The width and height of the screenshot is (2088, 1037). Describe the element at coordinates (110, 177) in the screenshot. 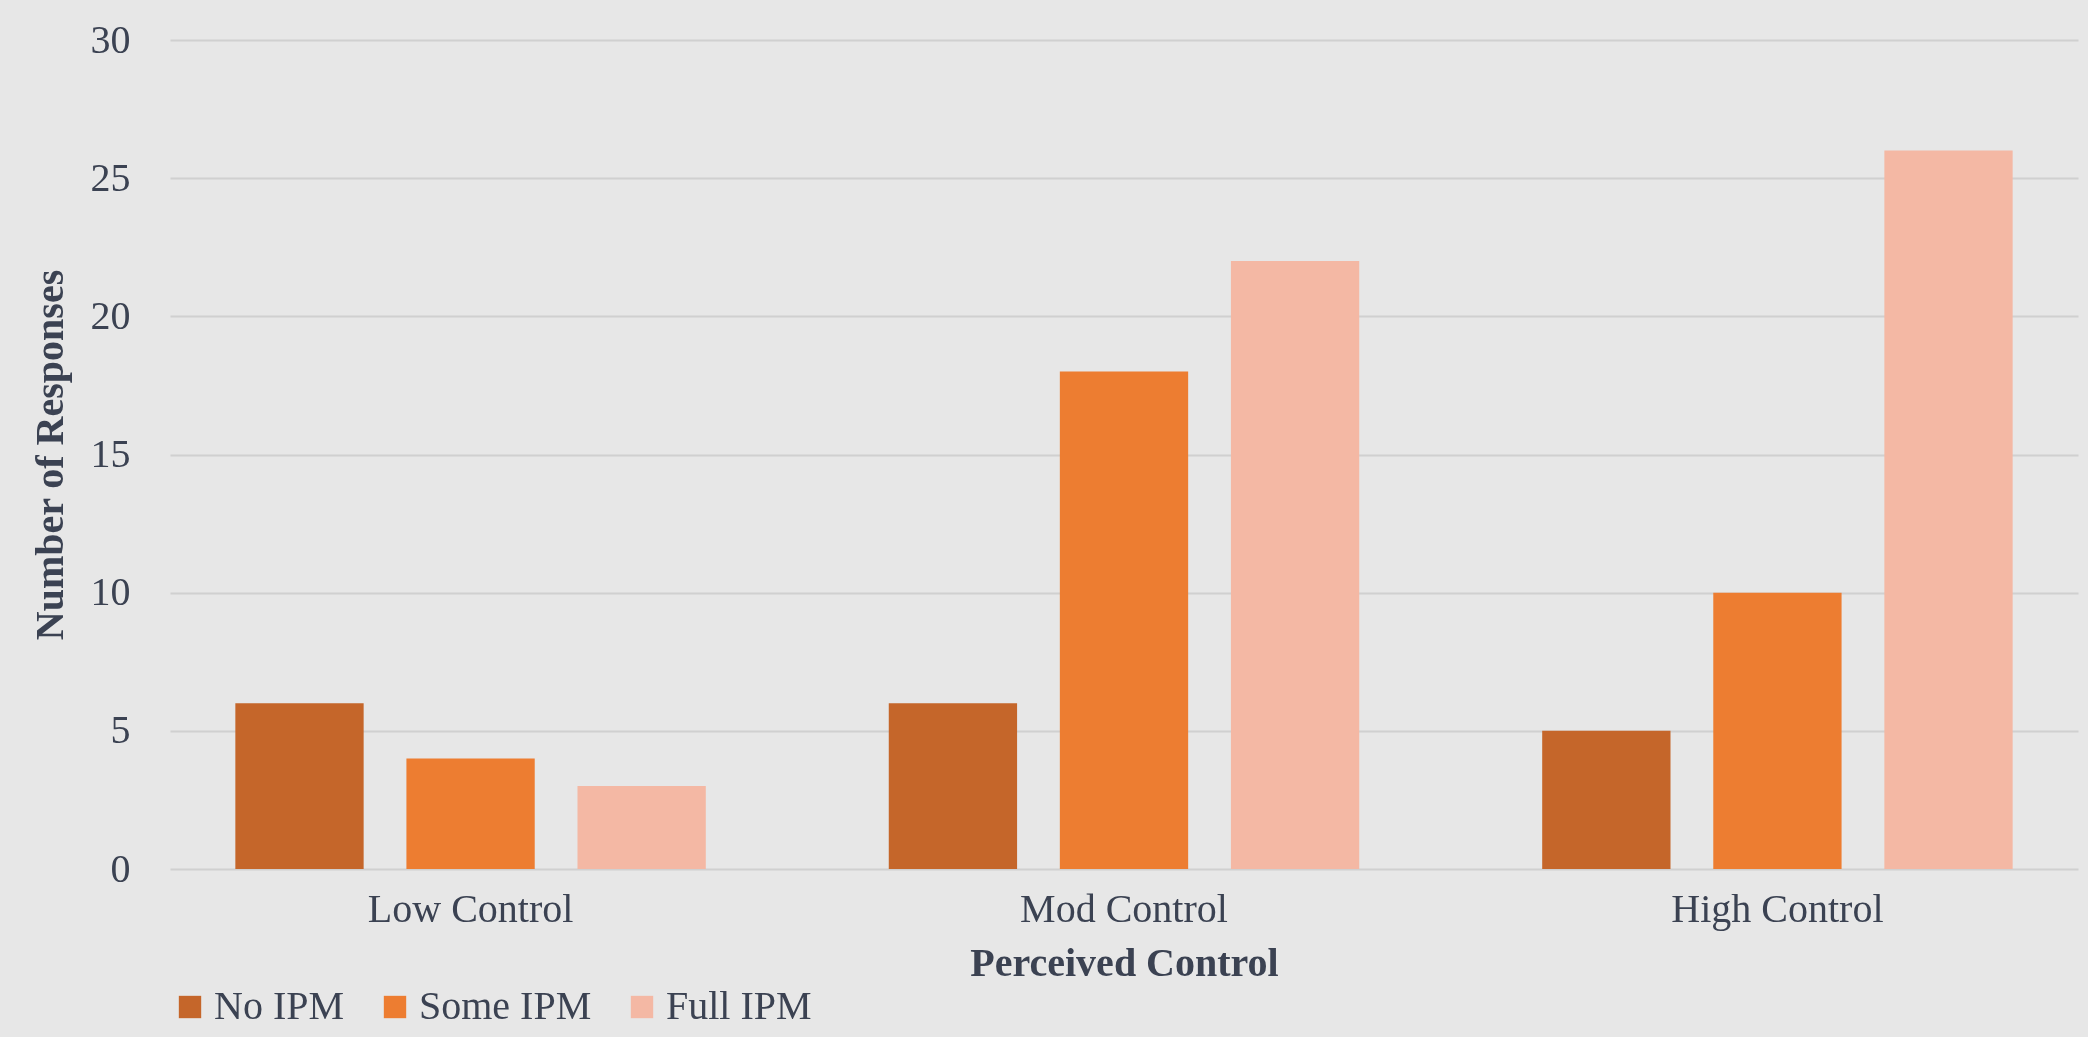

I see `y-tick-label: 25` at that location.